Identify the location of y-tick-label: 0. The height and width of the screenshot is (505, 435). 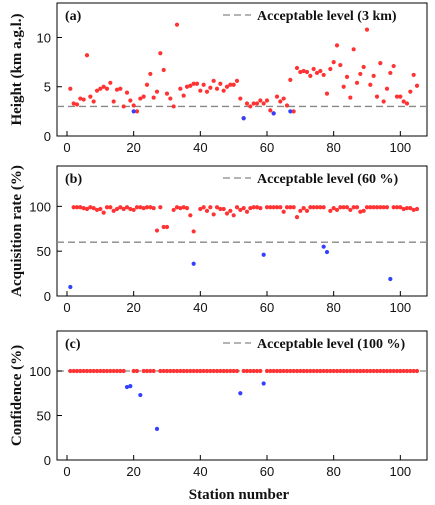
(47, 296).